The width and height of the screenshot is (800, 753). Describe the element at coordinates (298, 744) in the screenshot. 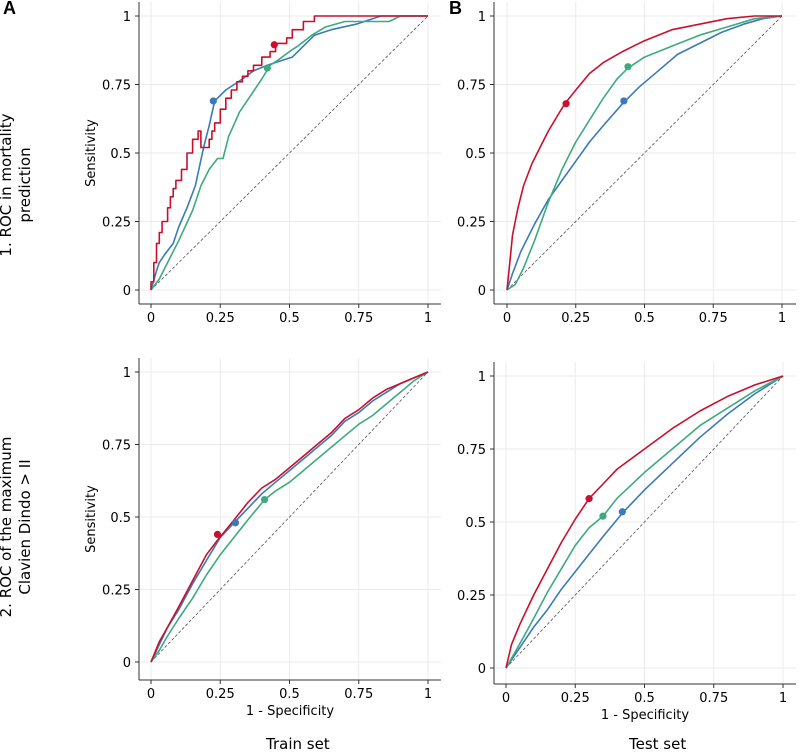

I see `column-label-train: Train set` at that location.